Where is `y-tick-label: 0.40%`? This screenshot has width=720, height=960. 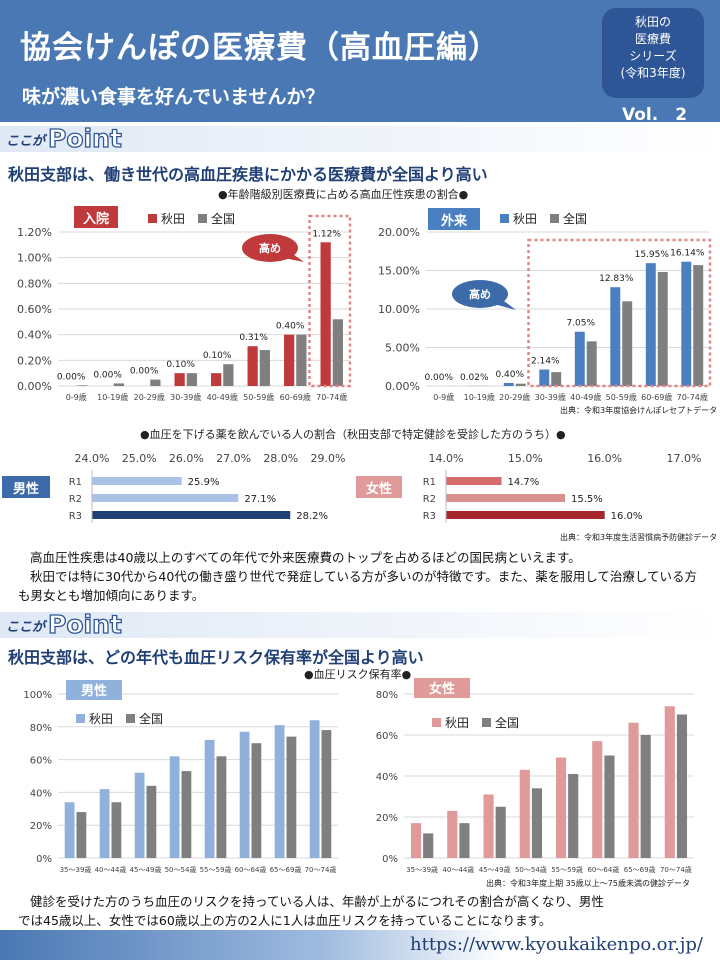
y-tick-label: 0.40% is located at coordinates (34, 335).